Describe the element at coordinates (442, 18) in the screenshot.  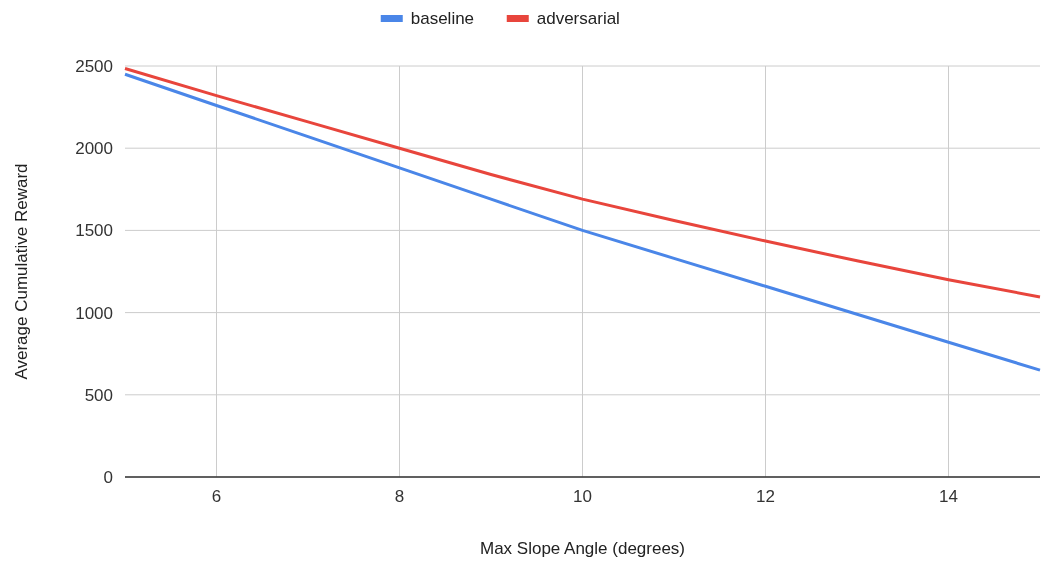
I see `legend-label: baseline` at that location.